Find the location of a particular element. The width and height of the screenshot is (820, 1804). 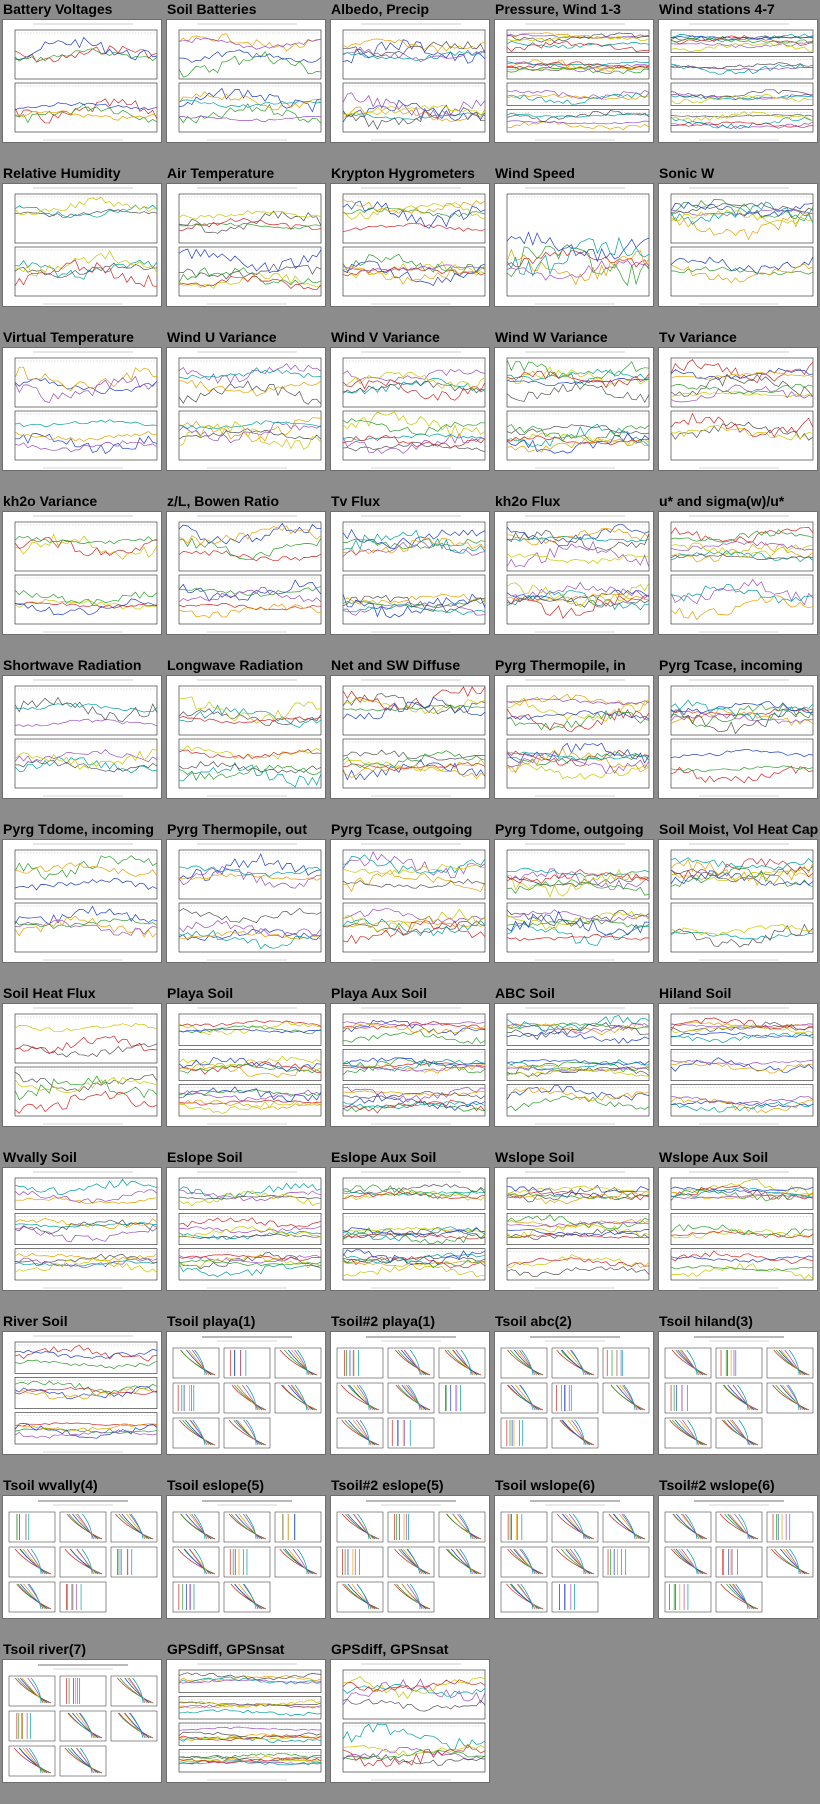

plot-thumbnail-title: Pyrg Tcase, incoming is located at coordinates (731, 665).